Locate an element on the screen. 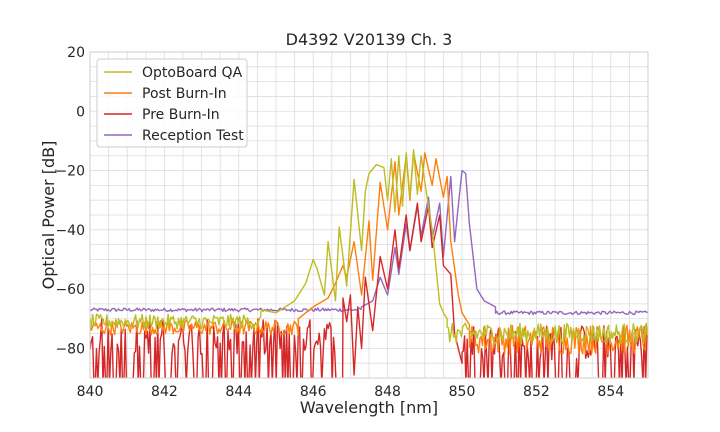 This screenshot has height=432, width=720. x-tick-label: 850 is located at coordinates (462, 392).